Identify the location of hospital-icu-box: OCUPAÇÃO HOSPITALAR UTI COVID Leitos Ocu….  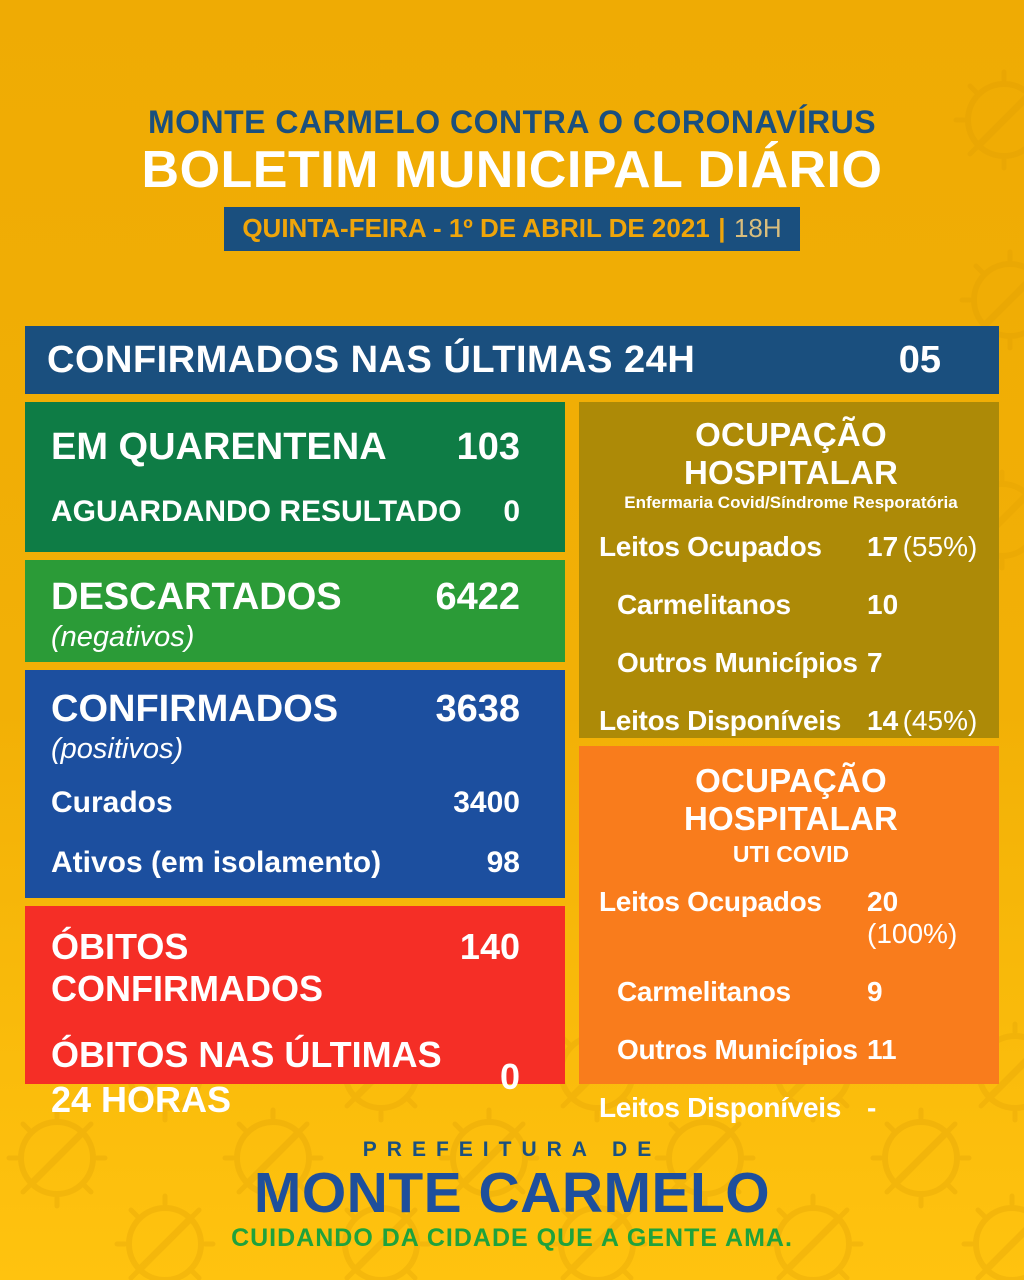
(789, 934).